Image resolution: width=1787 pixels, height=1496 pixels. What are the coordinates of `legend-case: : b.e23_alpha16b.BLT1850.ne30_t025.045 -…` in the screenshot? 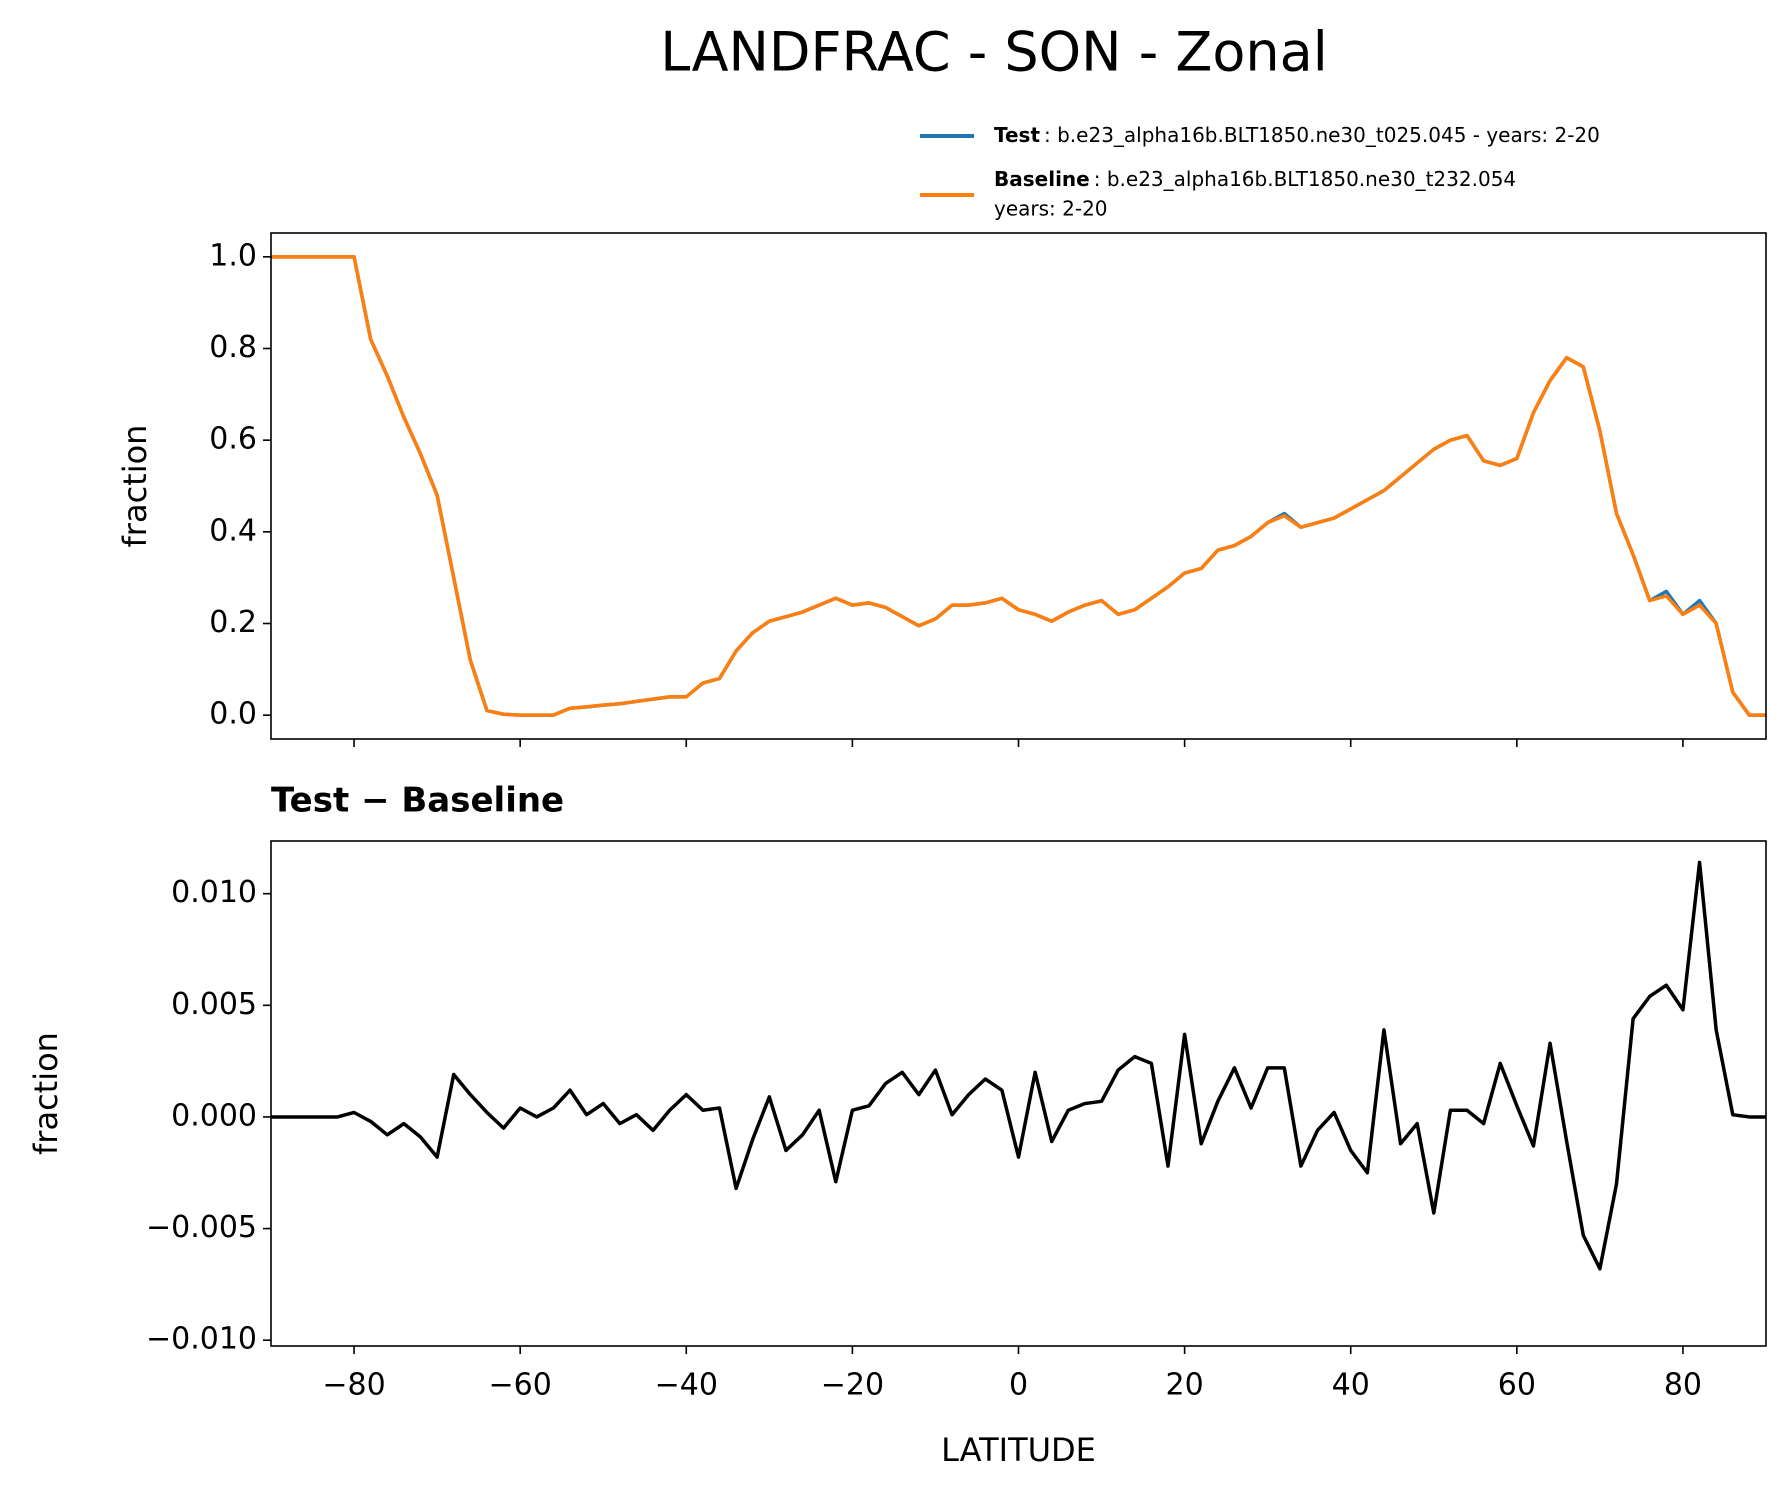 It's located at (1322, 135).